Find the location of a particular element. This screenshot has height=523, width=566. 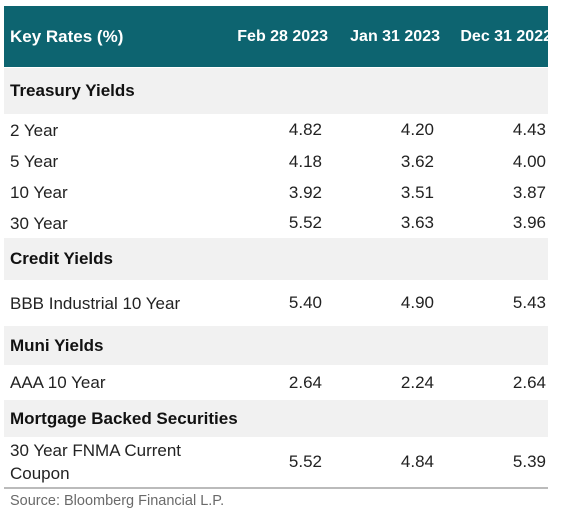

cell-jan: 4.90 is located at coordinates (417, 302).